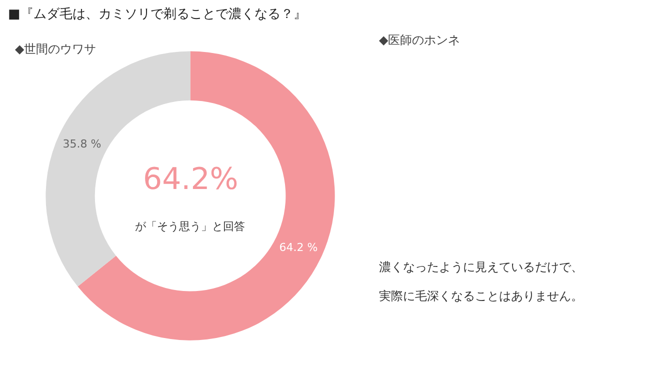  What do you see at coordinates (190, 179) in the screenshot?
I see `text: 64.2%` at bounding box center [190, 179].